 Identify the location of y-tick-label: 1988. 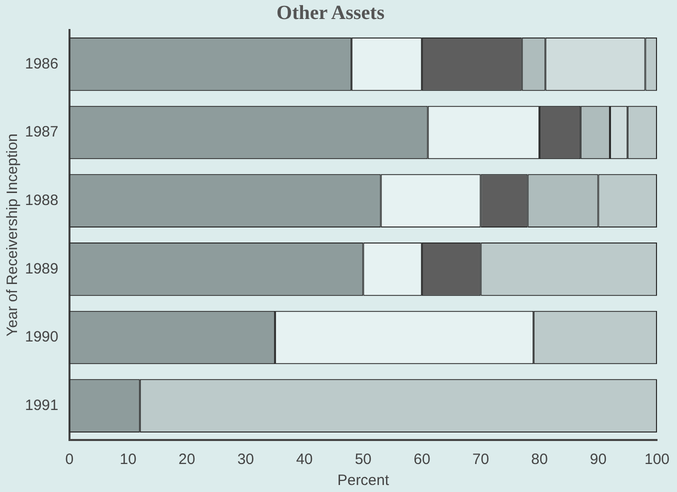
(41, 200).